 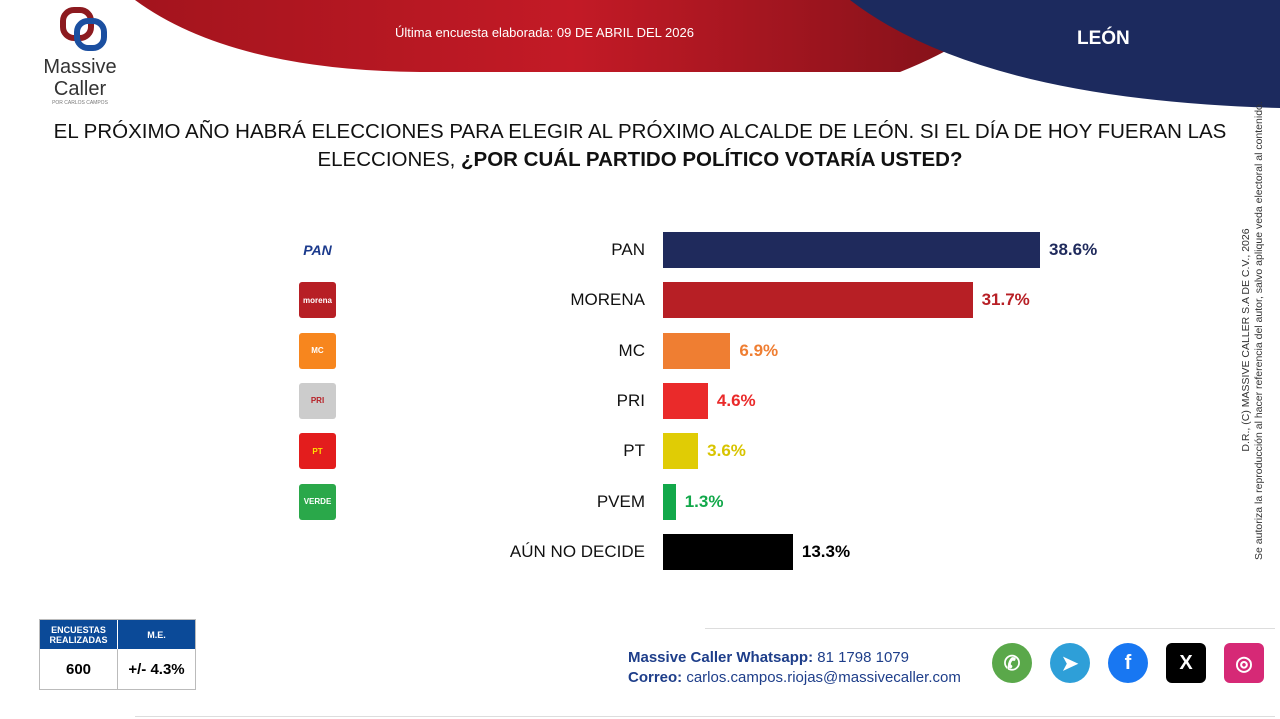 I want to click on massive-caller-logo: Massive Caller POR CARLOS CAMPOS, so click(x=80, y=56).